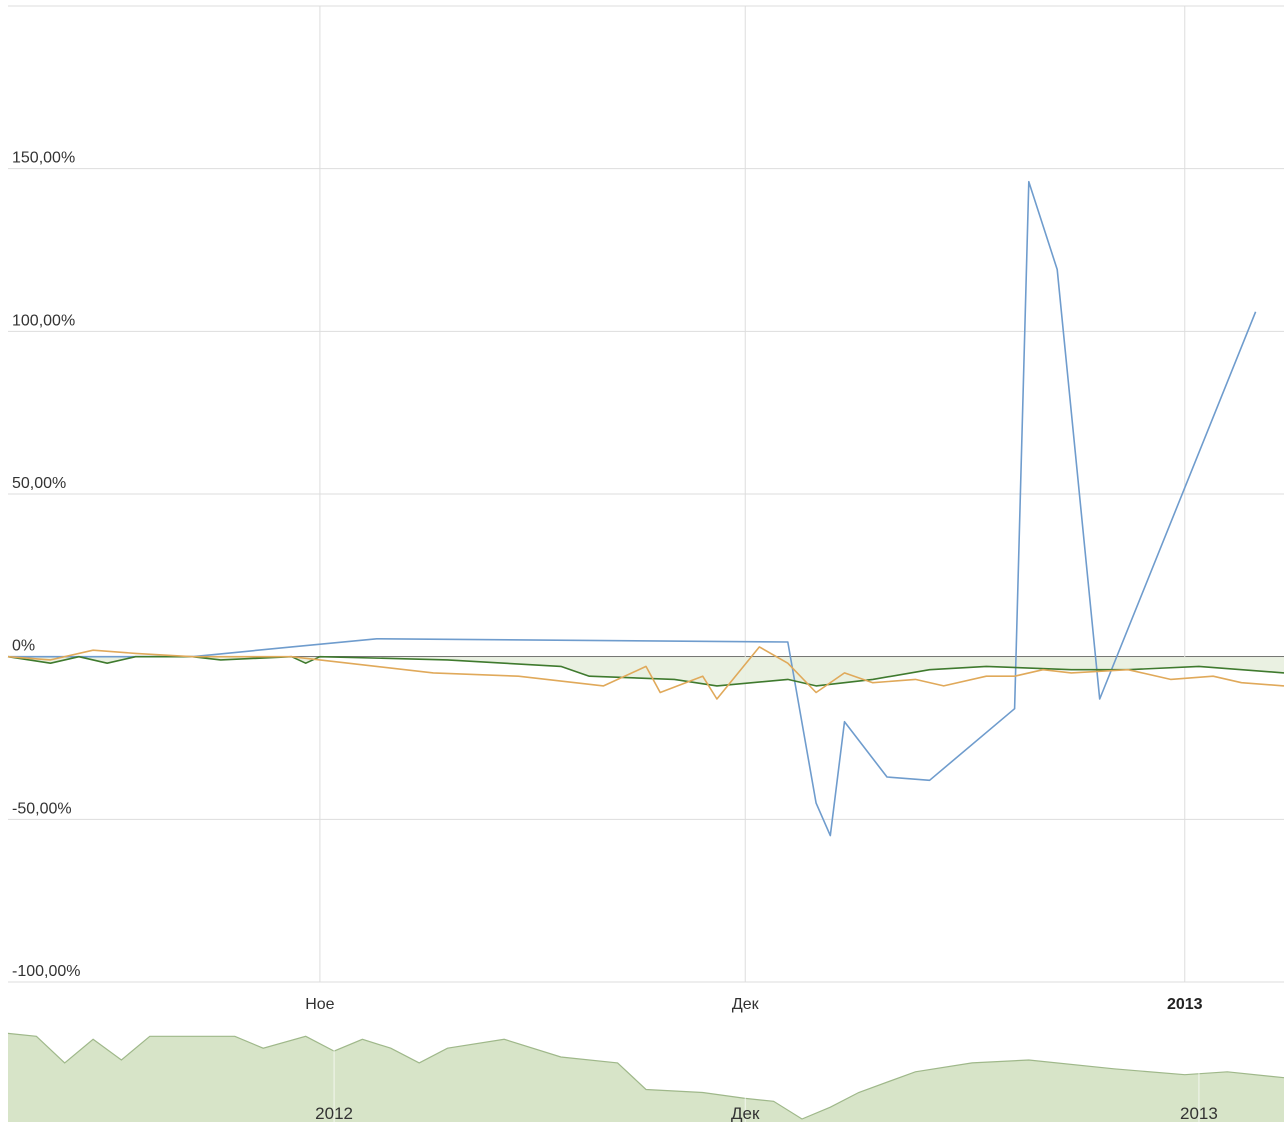 Image resolution: width=1286 pixels, height=1122 pixels. What do you see at coordinates (42, 808) in the screenshot?
I see `y-tick-label: -50,00%` at bounding box center [42, 808].